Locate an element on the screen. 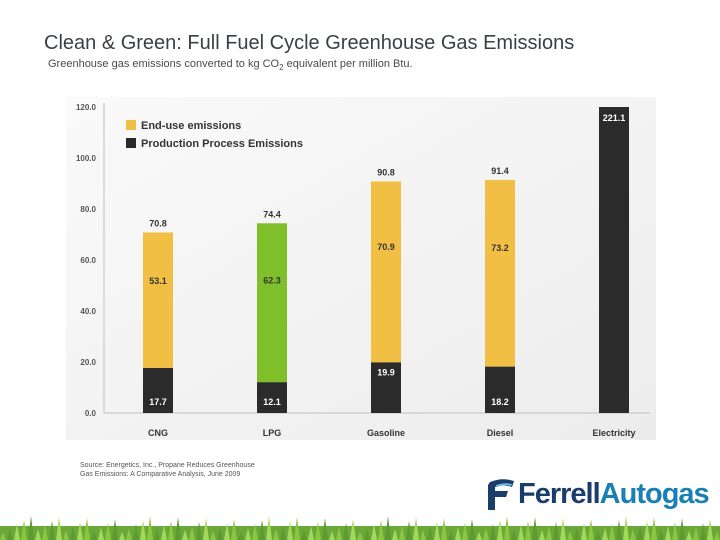  end-use-label: 53.1 is located at coordinates (158, 281).